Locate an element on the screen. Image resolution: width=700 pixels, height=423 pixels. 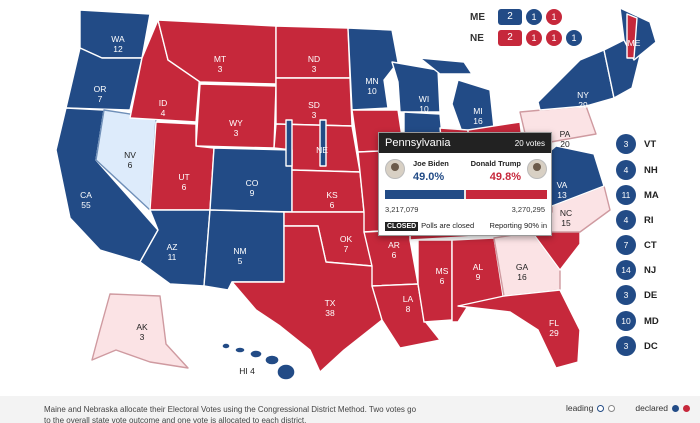
ri-ev: 4 is located at coordinates (626, 220).